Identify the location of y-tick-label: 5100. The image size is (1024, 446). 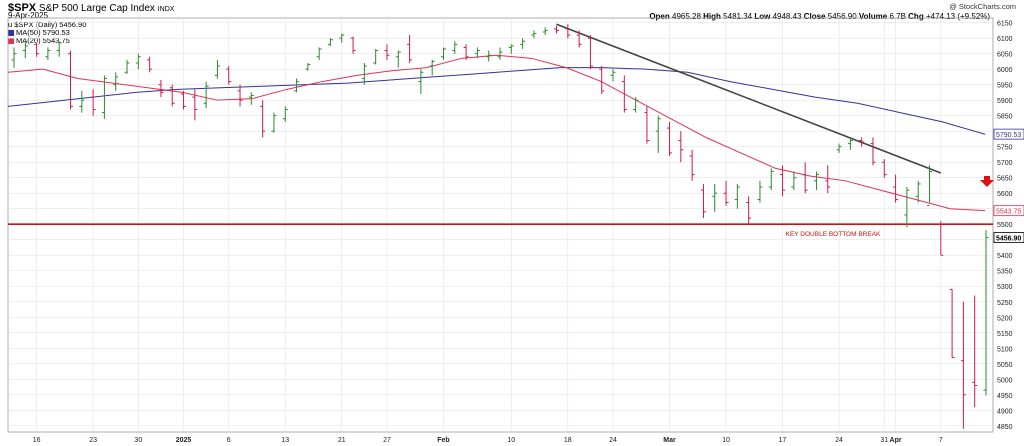
(1005, 349).